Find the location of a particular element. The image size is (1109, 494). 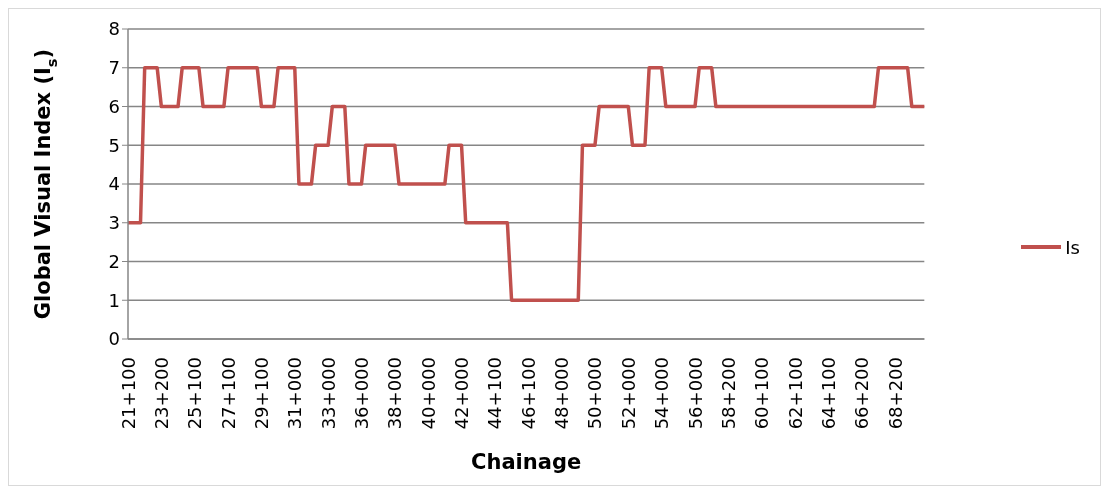

legend-label: Is is located at coordinates (1072, 247).